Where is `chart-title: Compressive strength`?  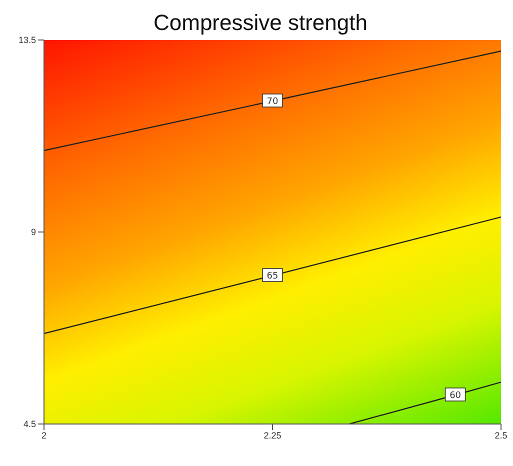 chart-title: Compressive strength is located at coordinates (260, 23).